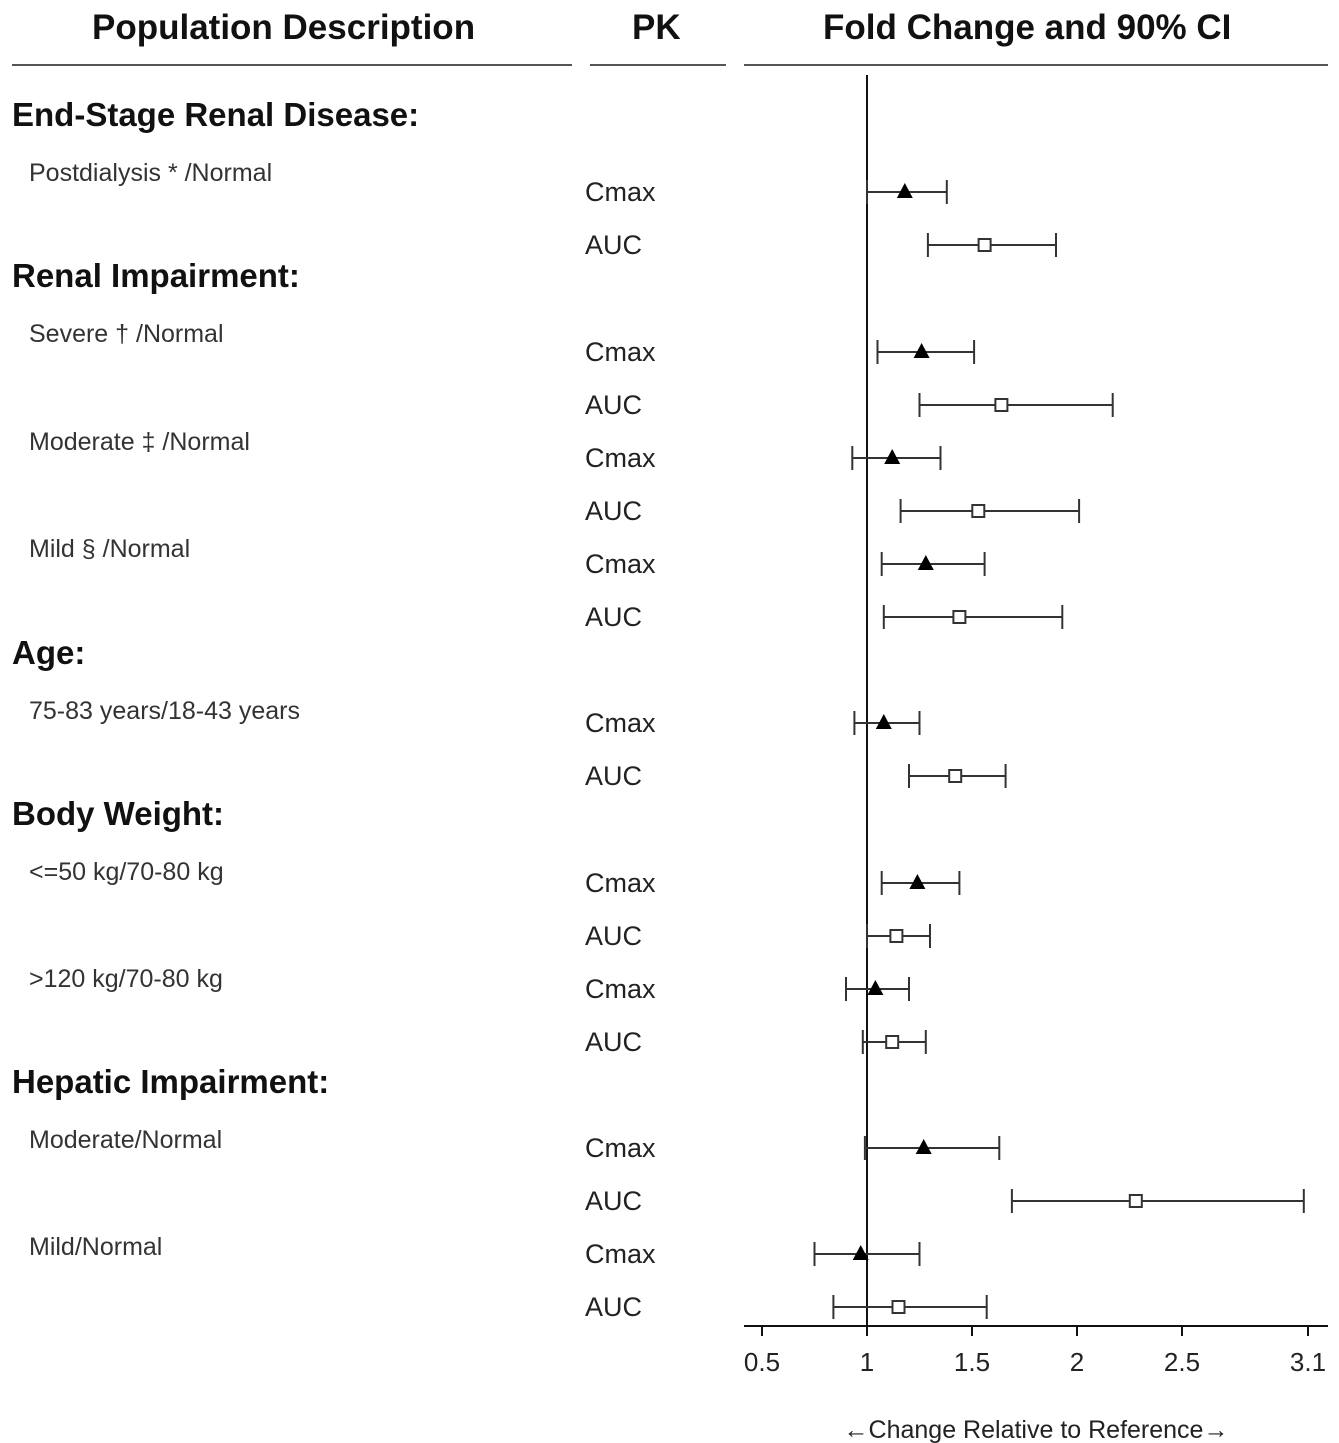 The width and height of the screenshot is (1339, 1443). What do you see at coordinates (96, 1247) in the screenshot?
I see `subgroup-hepatic-mild: Mild/Normal` at bounding box center [96, 1247].